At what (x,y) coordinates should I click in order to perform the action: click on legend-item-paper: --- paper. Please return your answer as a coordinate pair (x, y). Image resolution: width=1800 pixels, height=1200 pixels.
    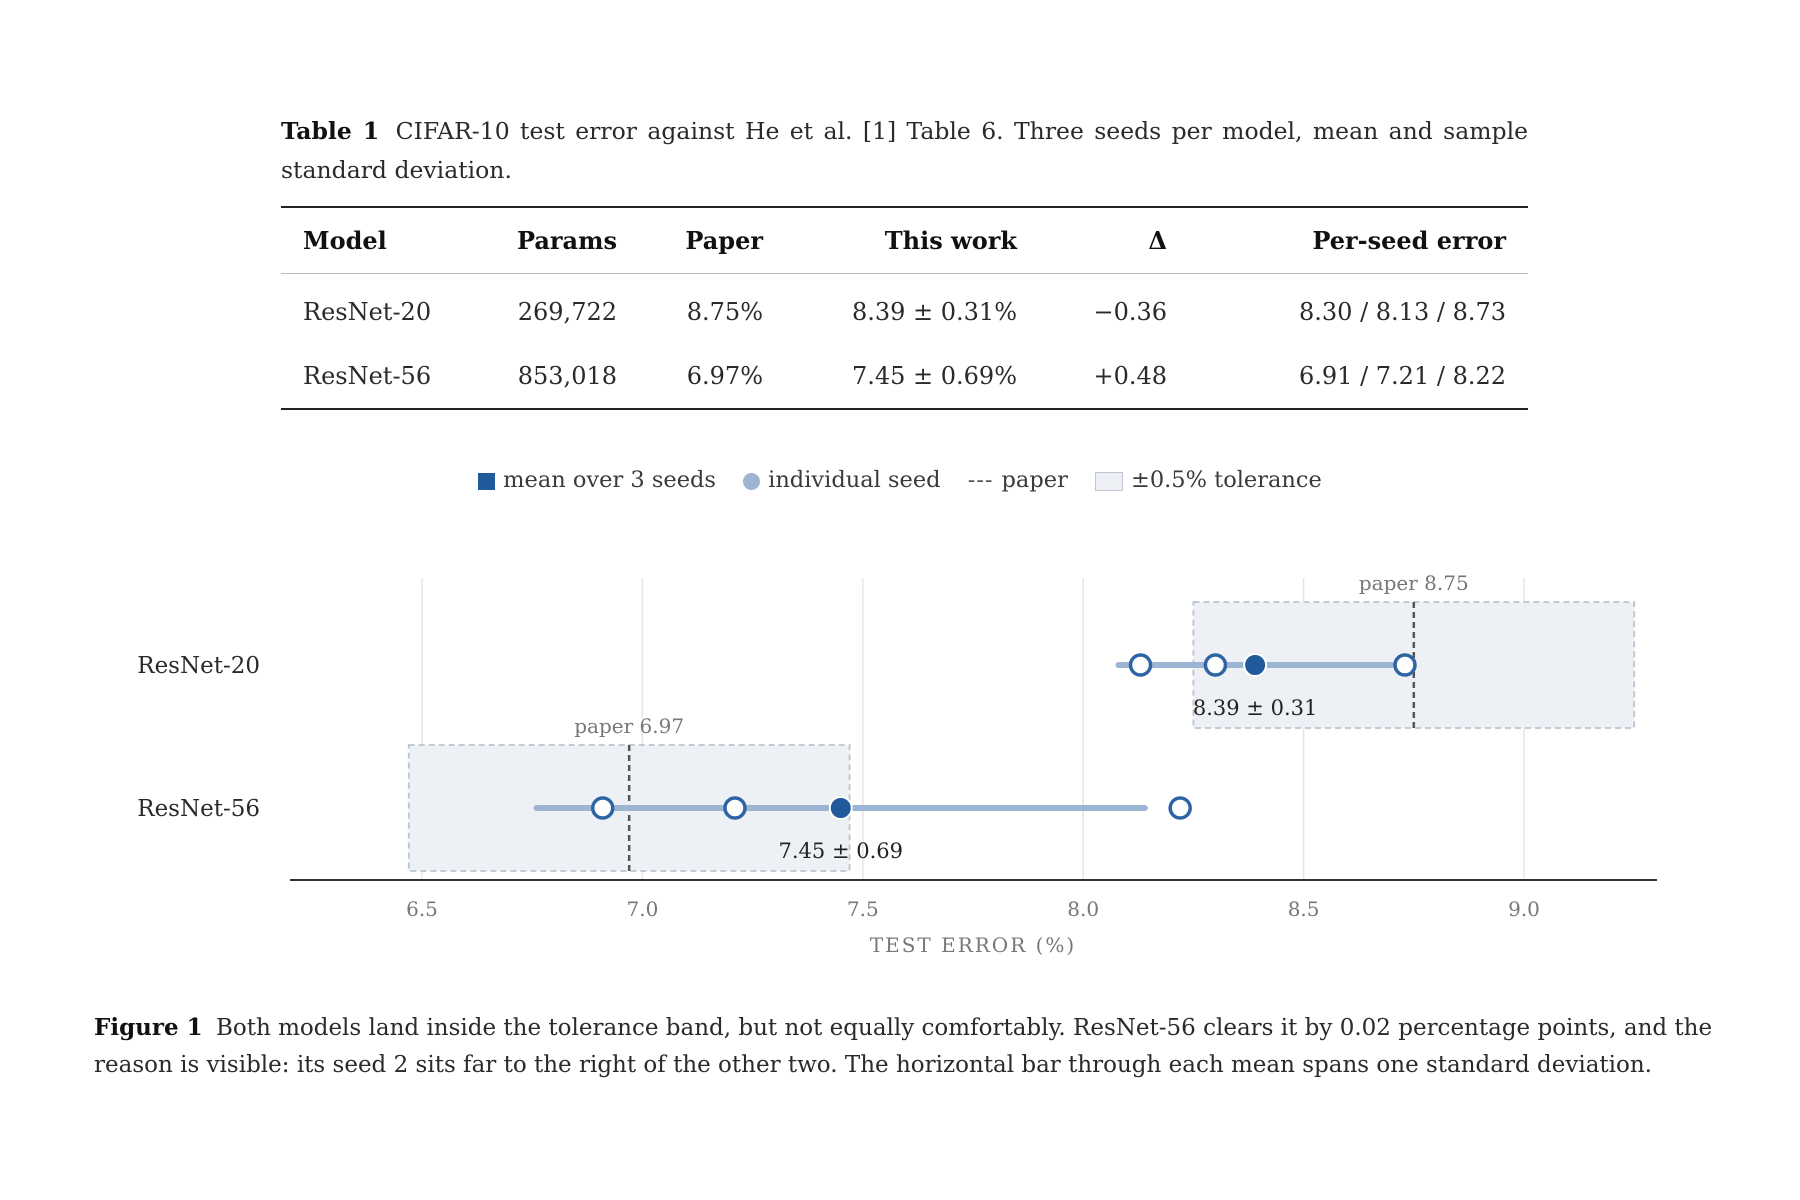
    Looking at the image, I should click on (1018, 480).